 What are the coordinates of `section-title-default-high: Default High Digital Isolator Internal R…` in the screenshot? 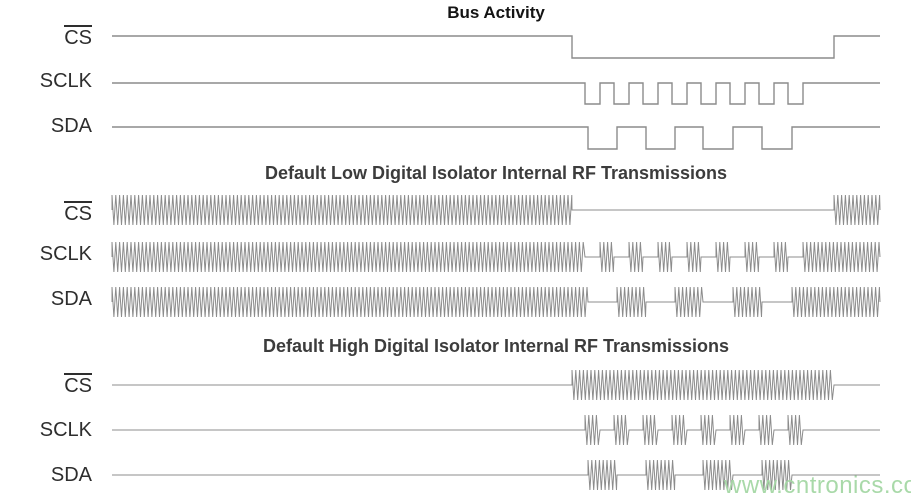 It's located at (496, 346).